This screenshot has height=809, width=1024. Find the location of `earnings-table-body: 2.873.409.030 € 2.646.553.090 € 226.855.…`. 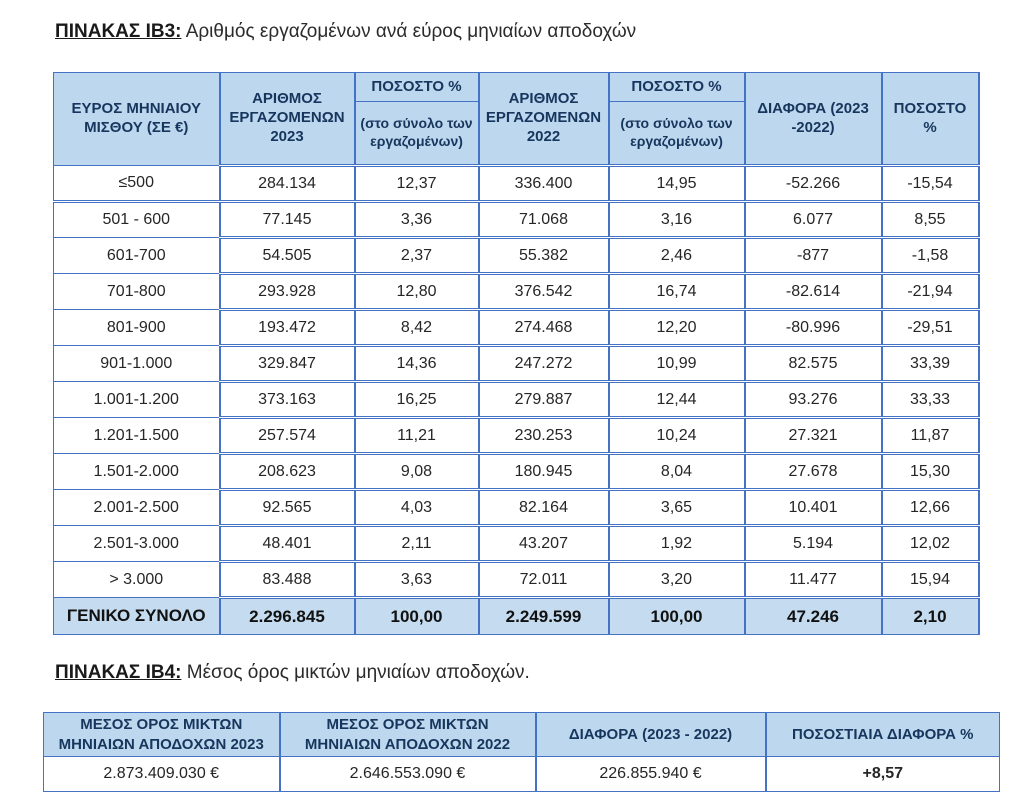

earnings-table-body: 2.873.409.030 € 2.646.553.090 € 226.855.… is located at coordinates (521, 774).